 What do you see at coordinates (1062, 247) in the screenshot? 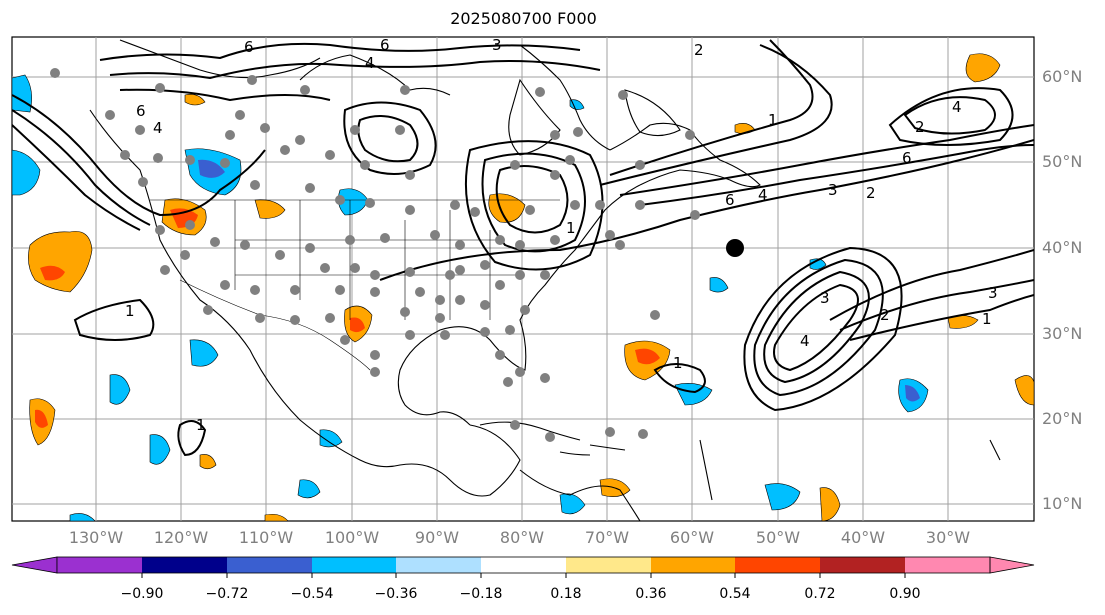
I see `lat-label-40n: 40°N` at bounding box center [1062, 247].